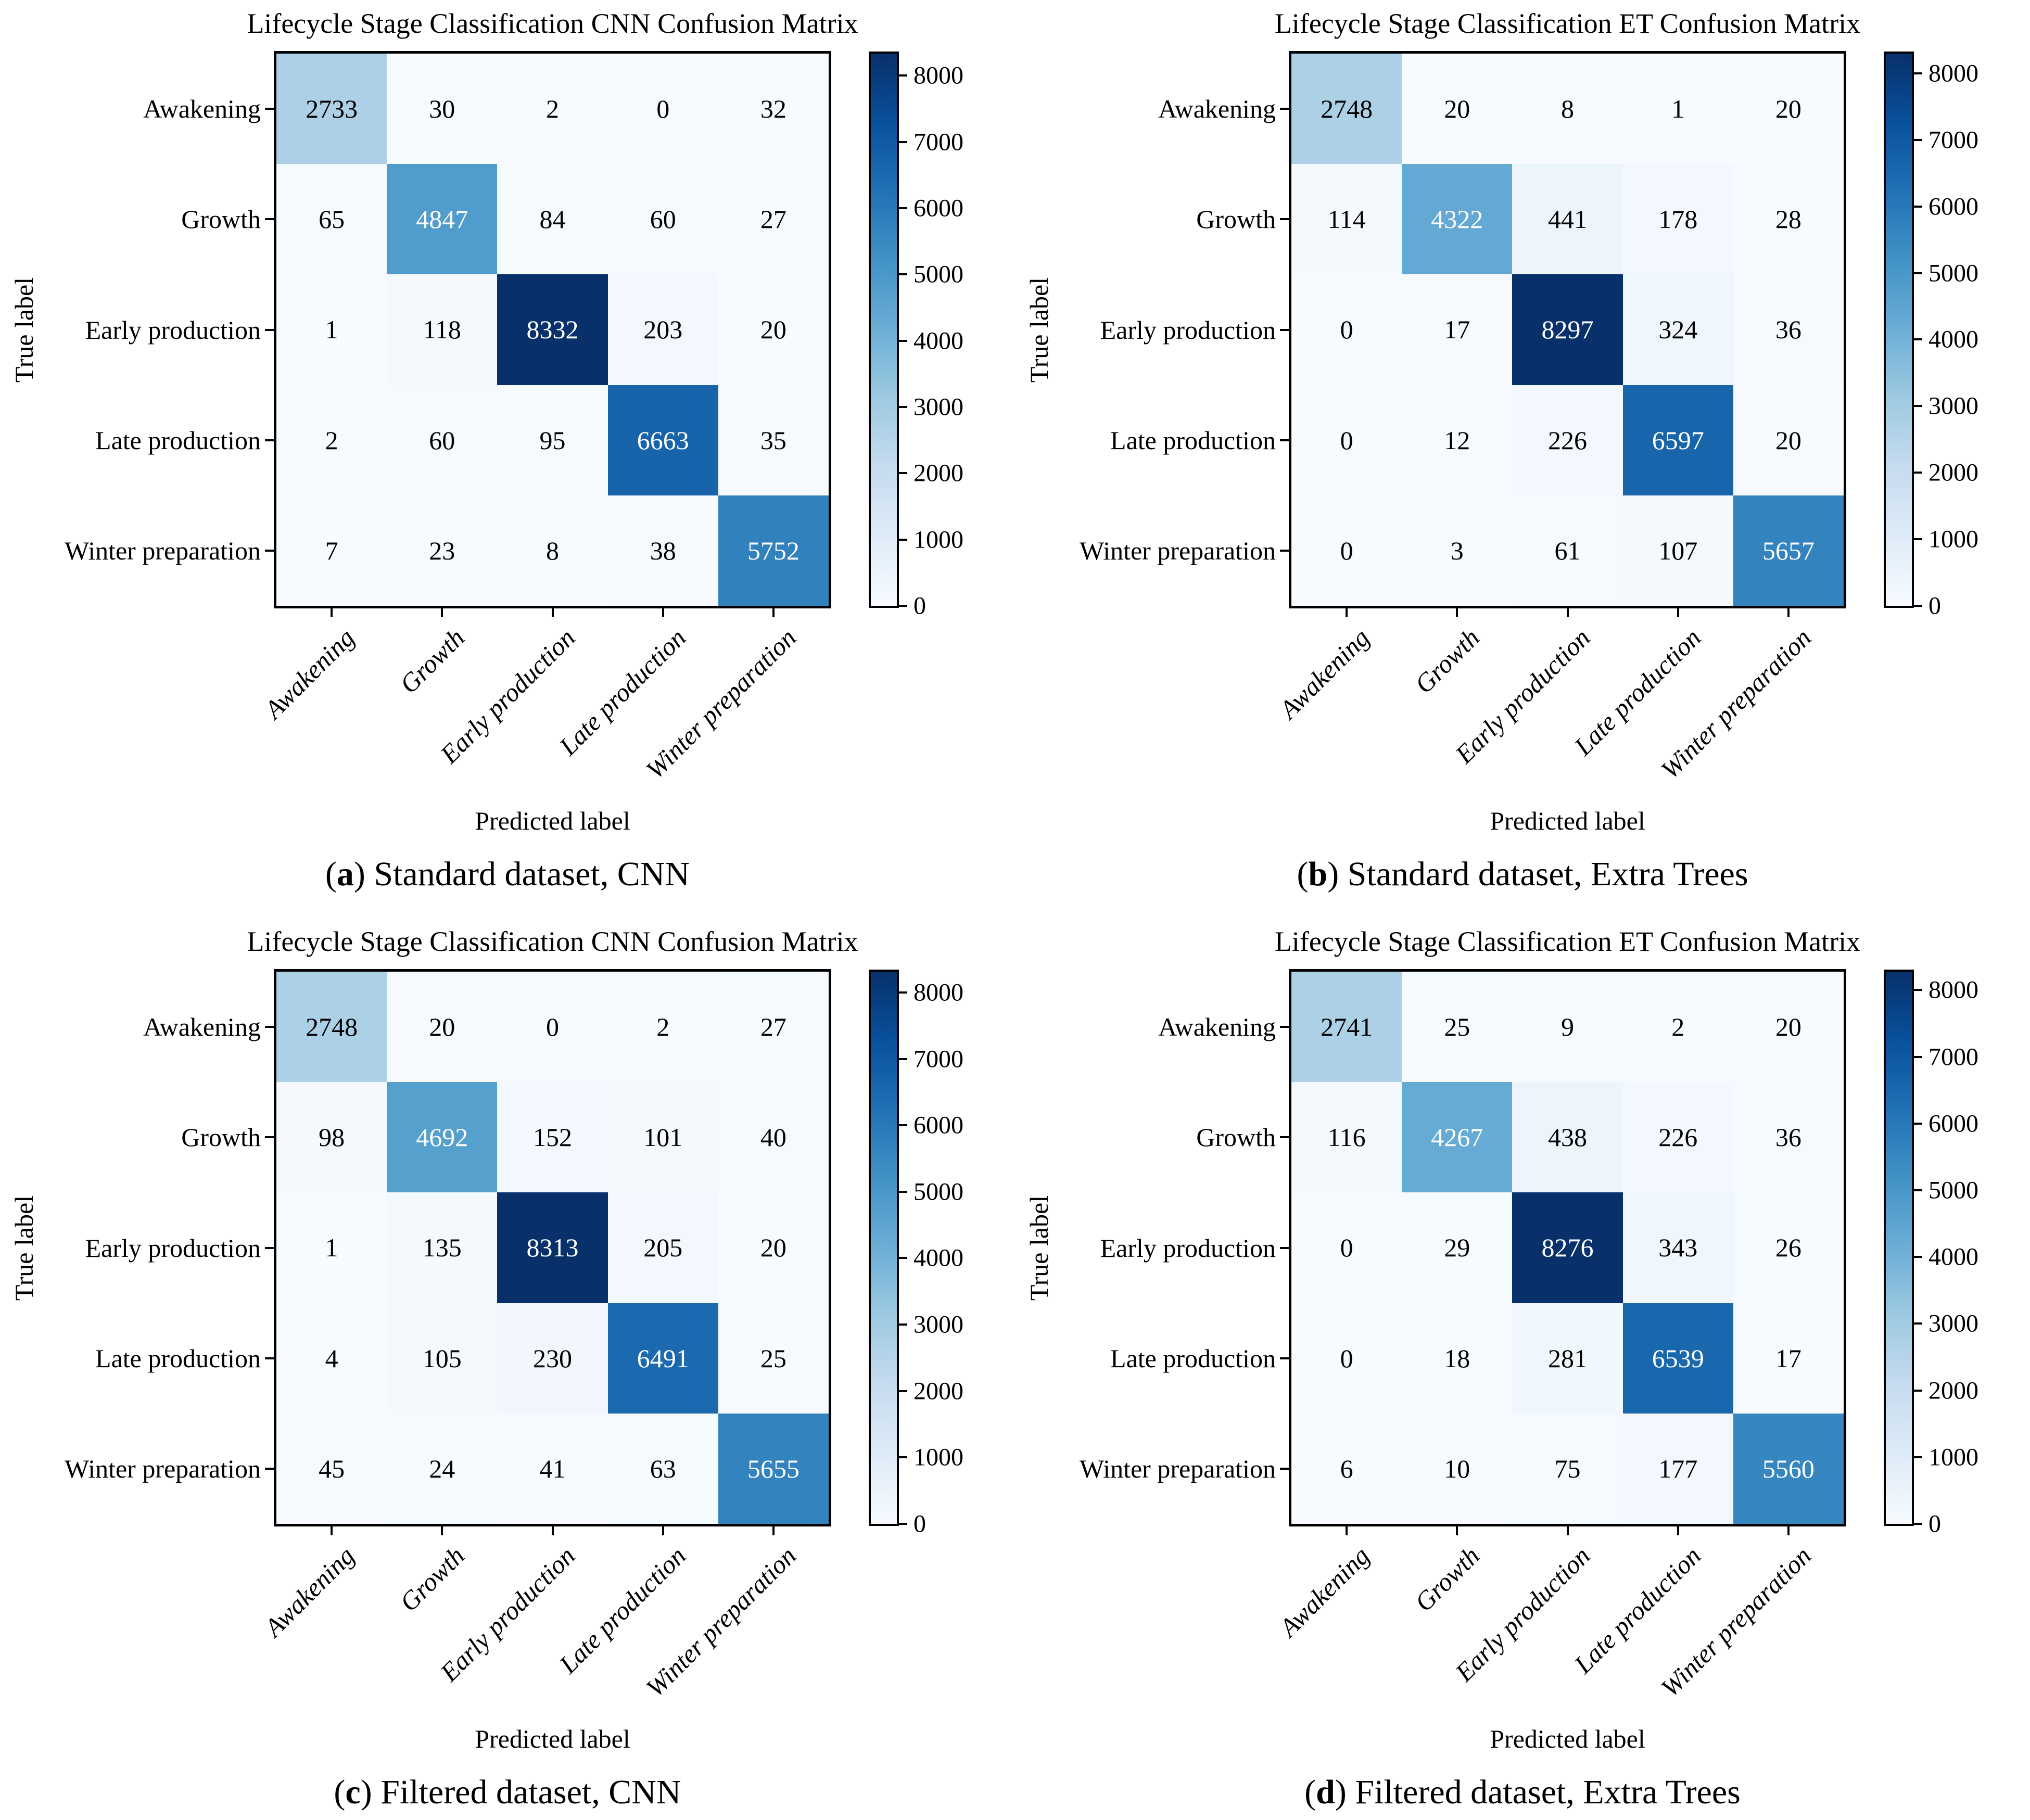 This screenshot has height=1820, width=2030. Describe the element at coordinates (178, 440) in the screenshot. I see `y-tick-label: Late production` at that location.